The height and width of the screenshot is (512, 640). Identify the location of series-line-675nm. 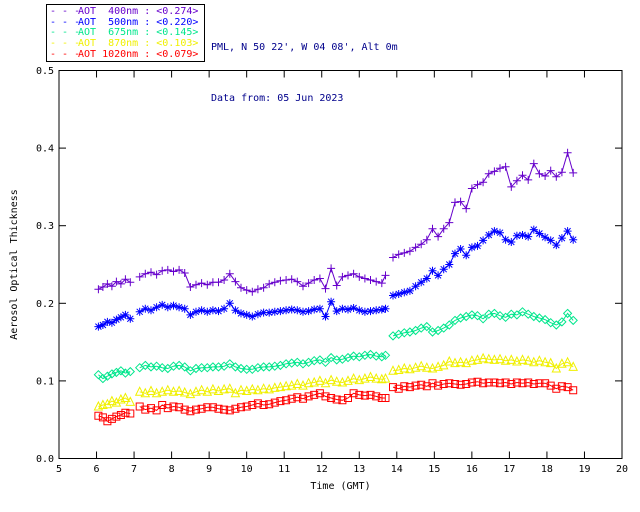
(336, 345).